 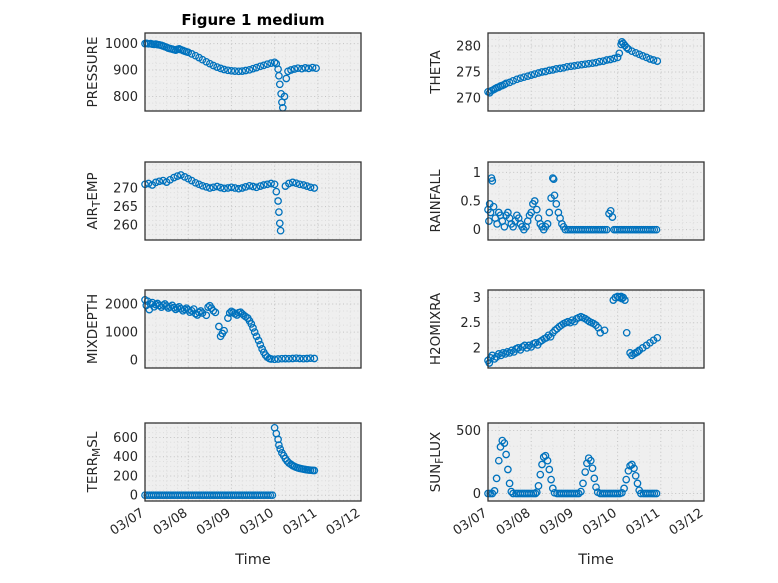 I want to click on svg-text: 2000, so click(x=121, y=305).